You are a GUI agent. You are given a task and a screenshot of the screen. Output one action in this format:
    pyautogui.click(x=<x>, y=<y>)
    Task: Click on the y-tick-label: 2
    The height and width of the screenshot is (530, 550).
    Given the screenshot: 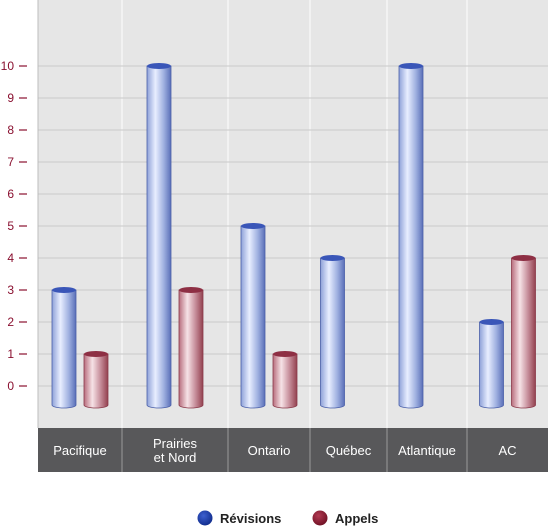 What is the action you would take?
    pyautogui.click(x=10, y=322)
    